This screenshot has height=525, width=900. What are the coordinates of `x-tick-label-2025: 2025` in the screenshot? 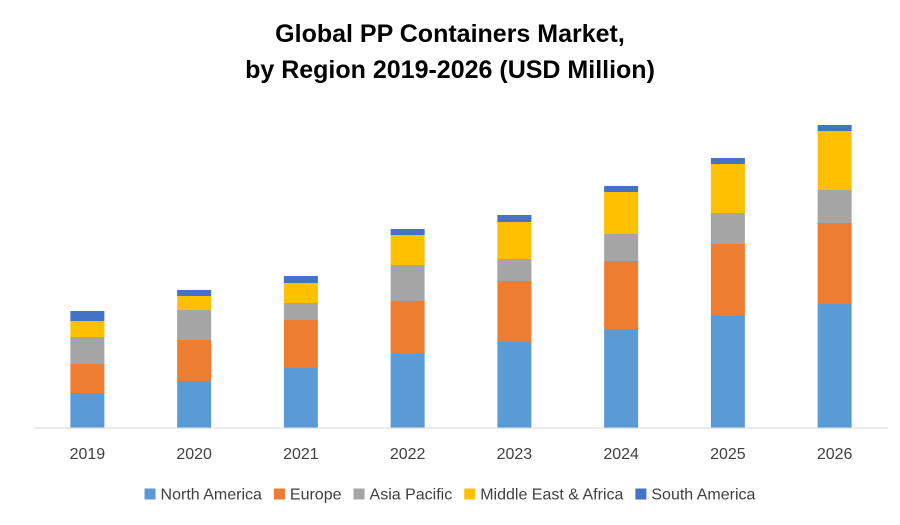 It's located at (728, 454).